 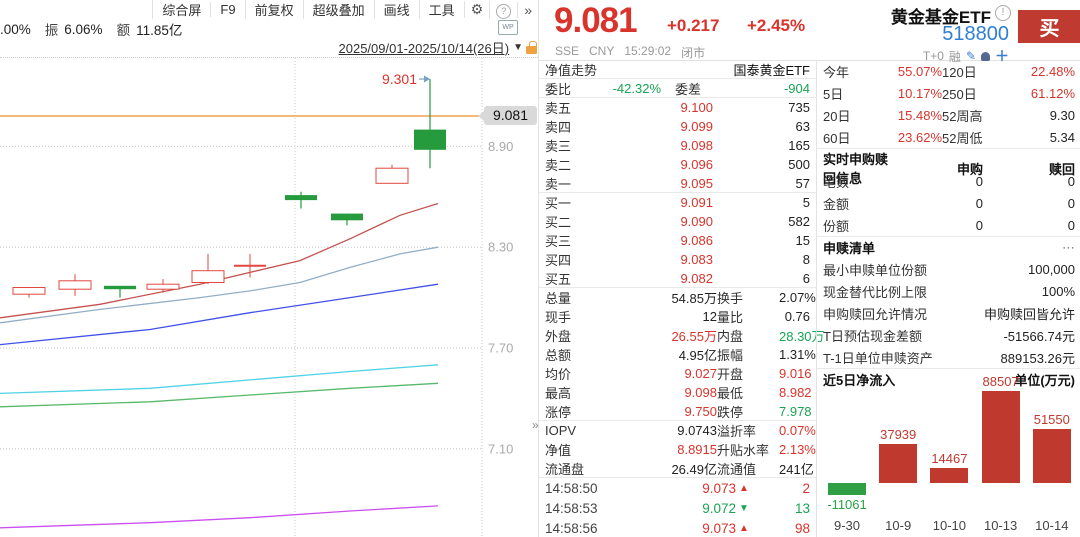 What do you see at coordinates (424, 48) in the screenshot?
I see `date-range-selector: 2025/09/01-2025/10/14(26日)` at bounding box center [424, 48].